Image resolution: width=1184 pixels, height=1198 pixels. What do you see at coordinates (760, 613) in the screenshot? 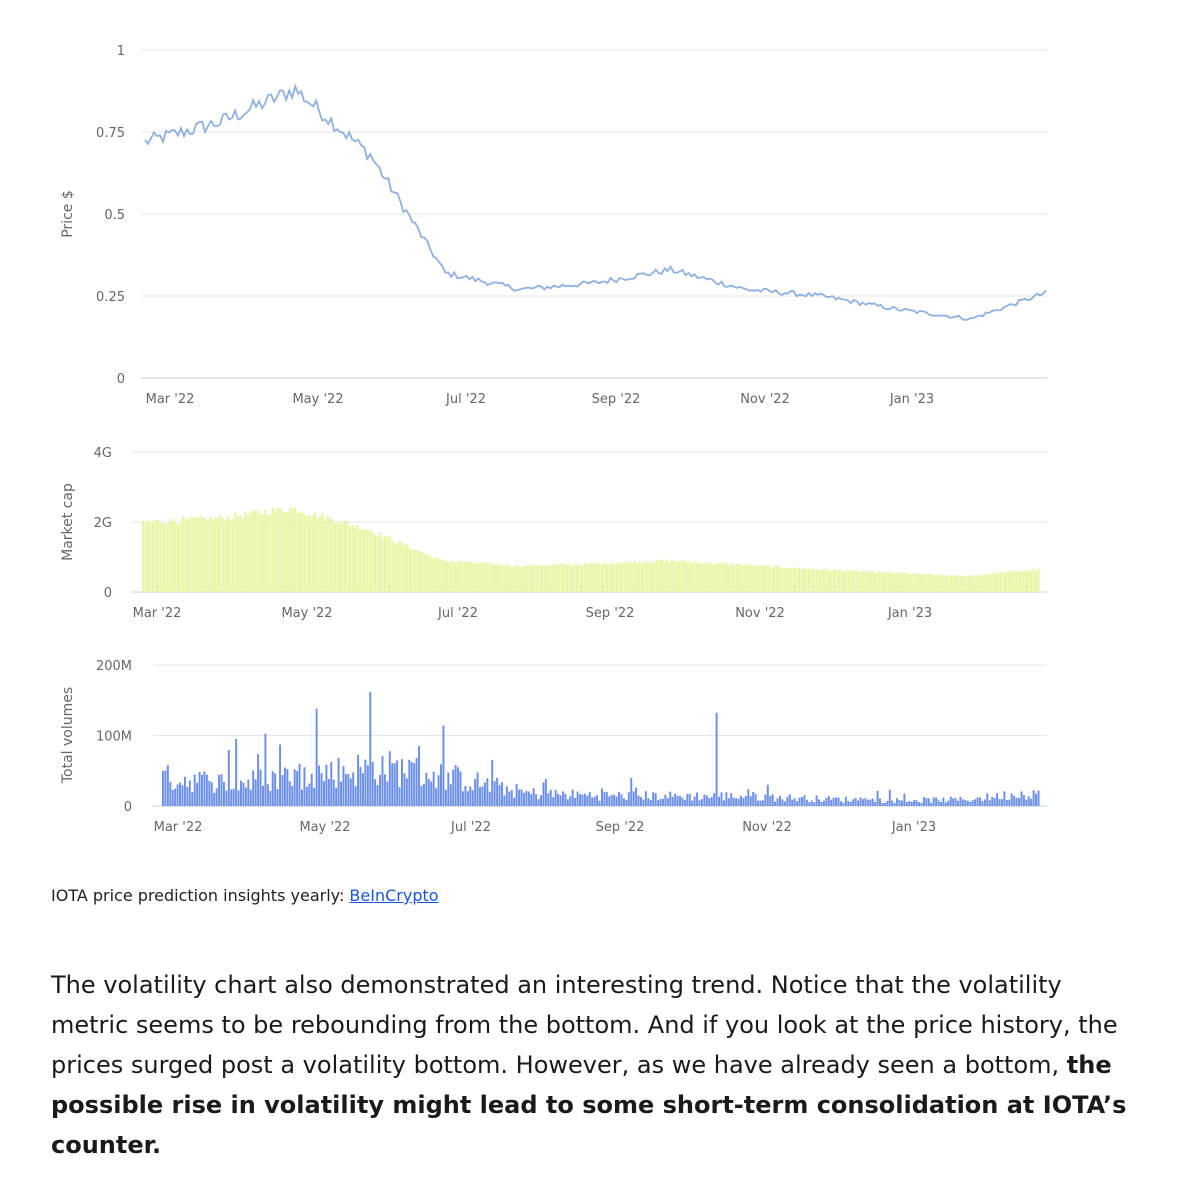
I see `x-tick-label: Nov '22` at bounding box center [760, 613].